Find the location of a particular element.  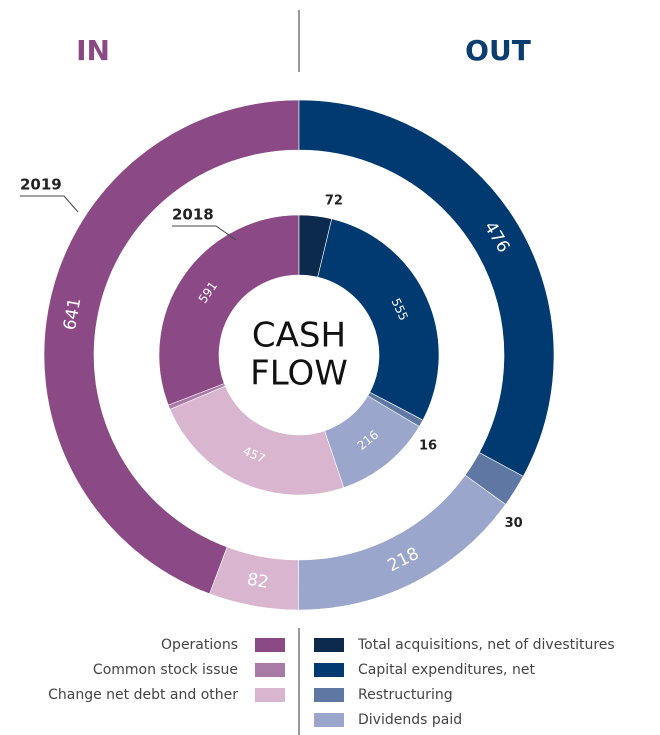

value-label: 72 is located at coordinates (334, 200).